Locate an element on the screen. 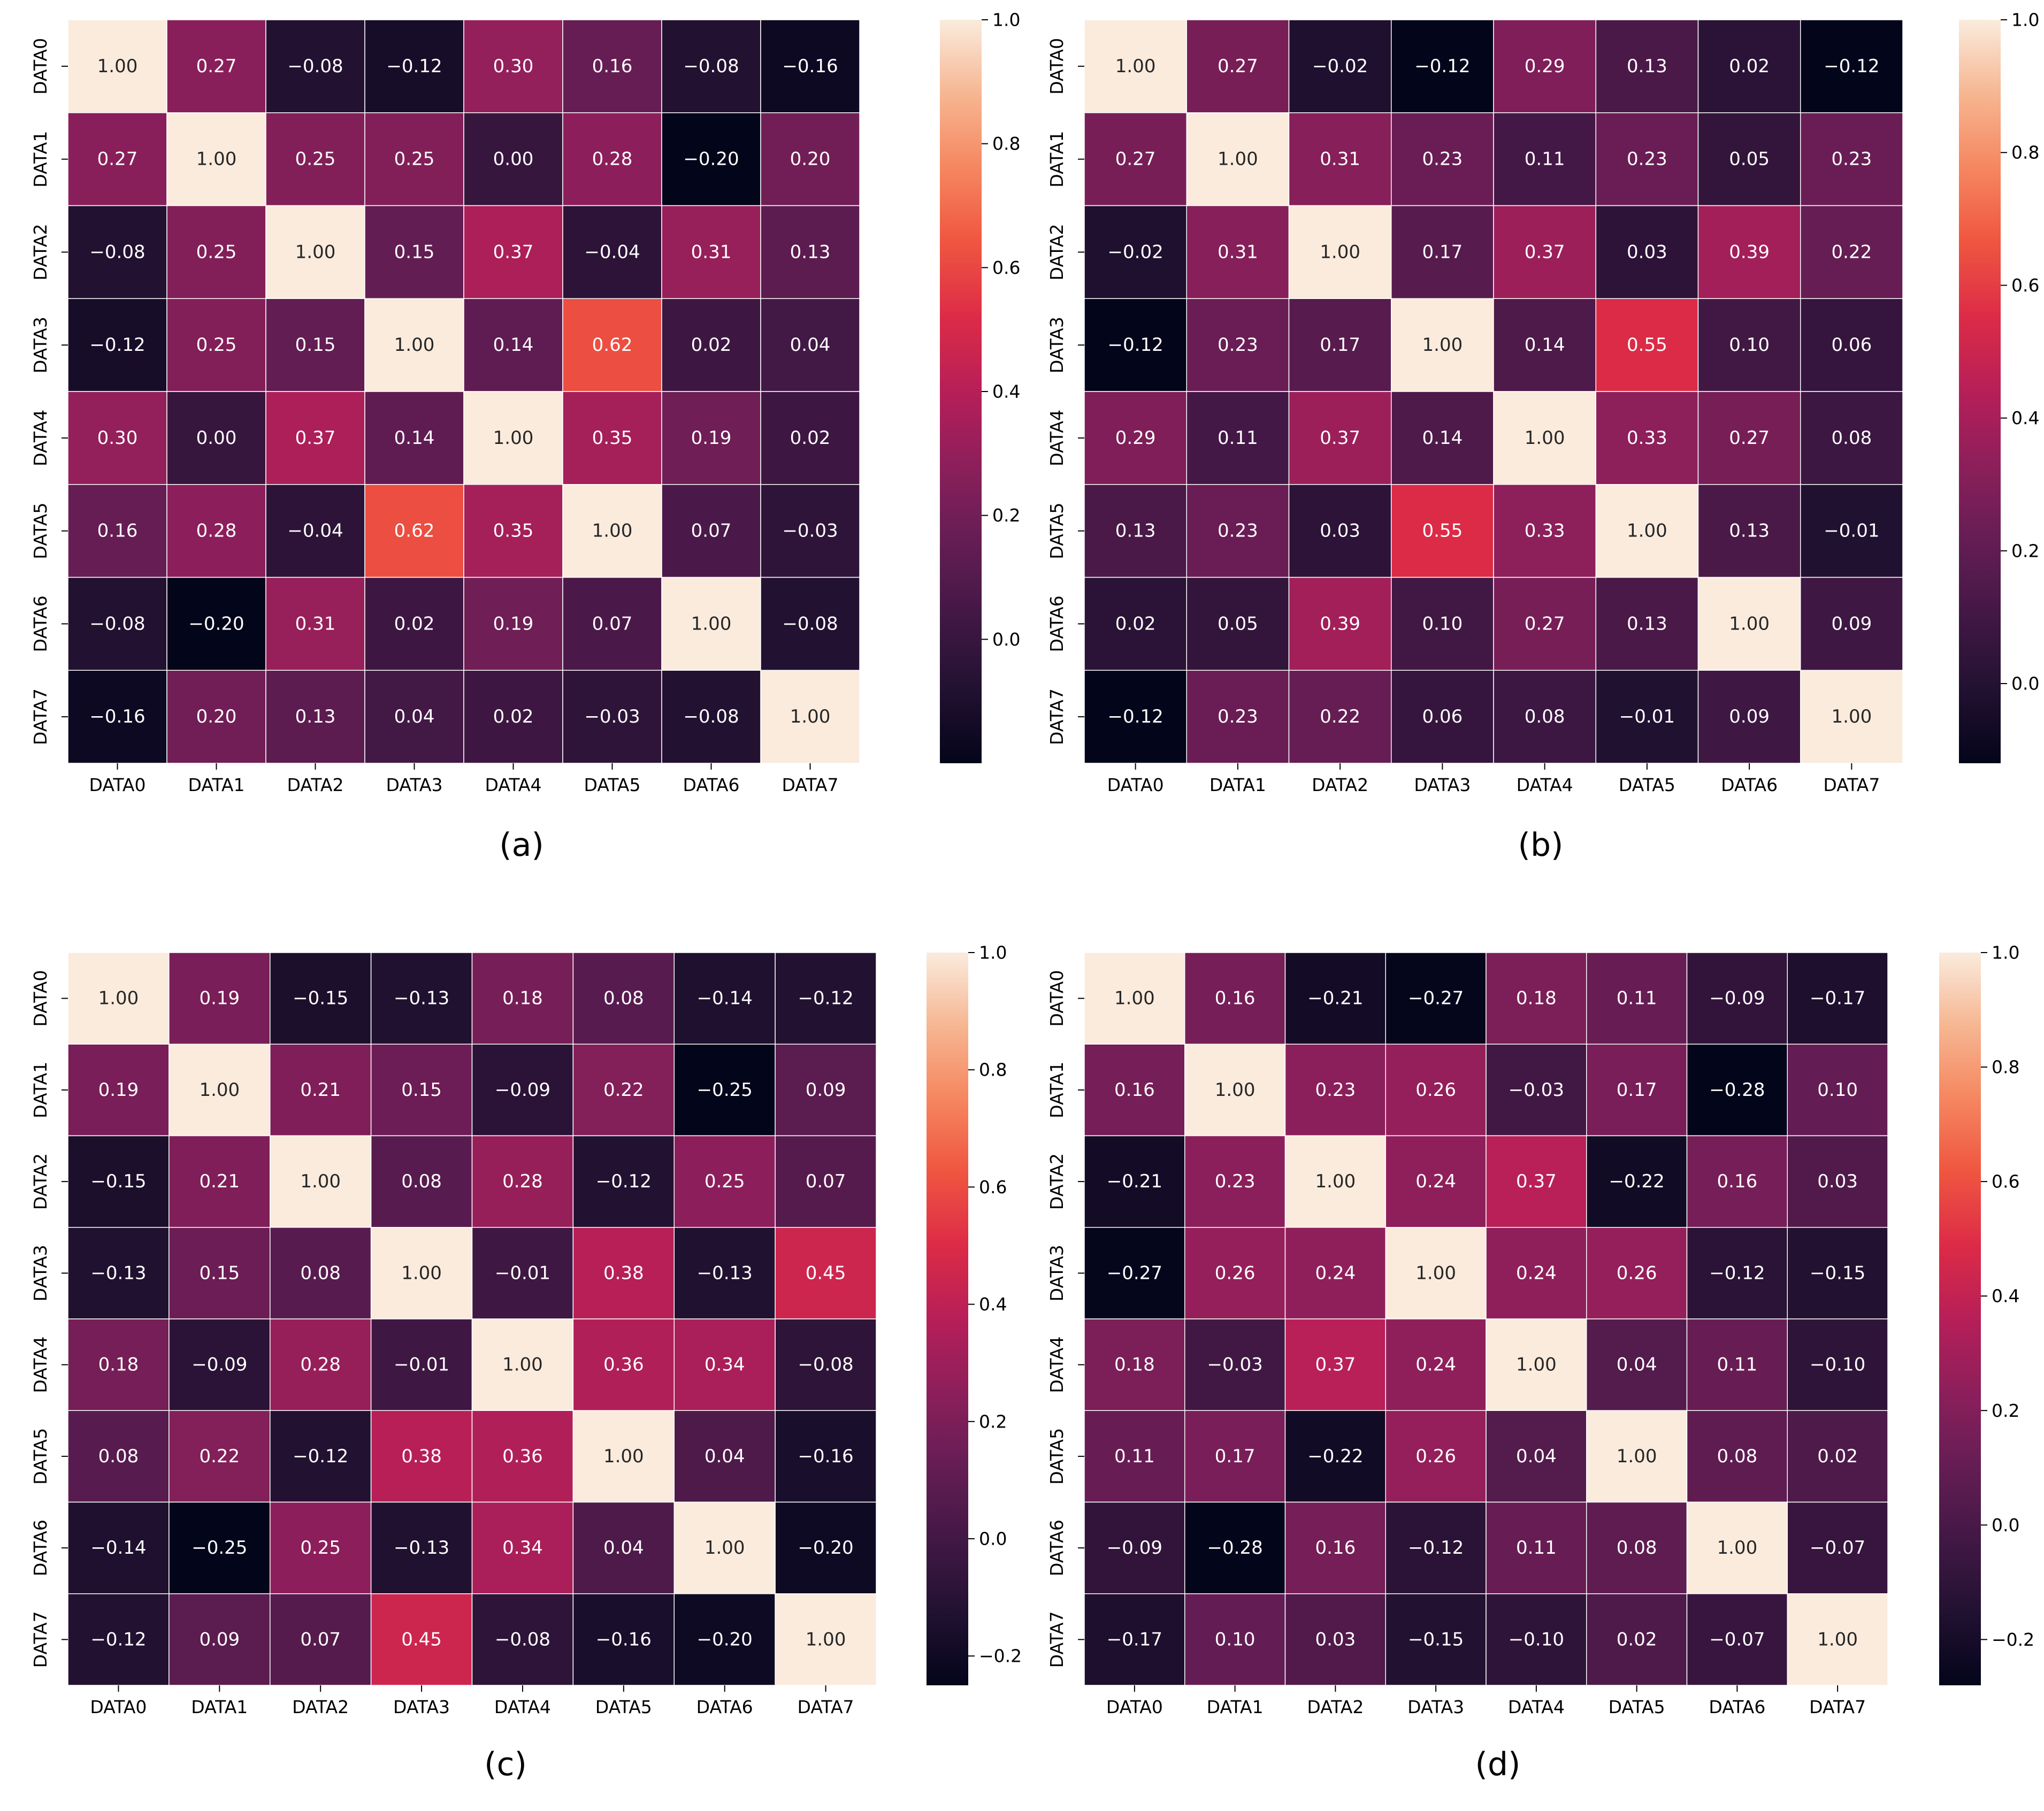  colorbar-tick-label: −0.2 is located at coordinates (2013, 1639).